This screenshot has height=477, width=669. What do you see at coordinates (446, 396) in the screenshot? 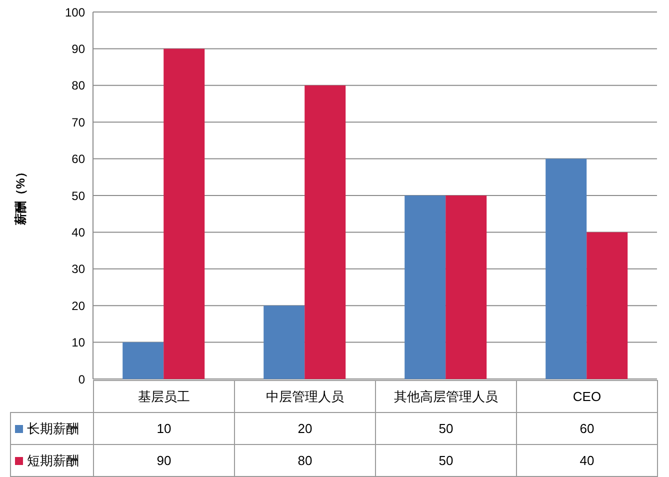
I see `x-tick-label: 其他高层管理人员` at bounding box center [446, 396].